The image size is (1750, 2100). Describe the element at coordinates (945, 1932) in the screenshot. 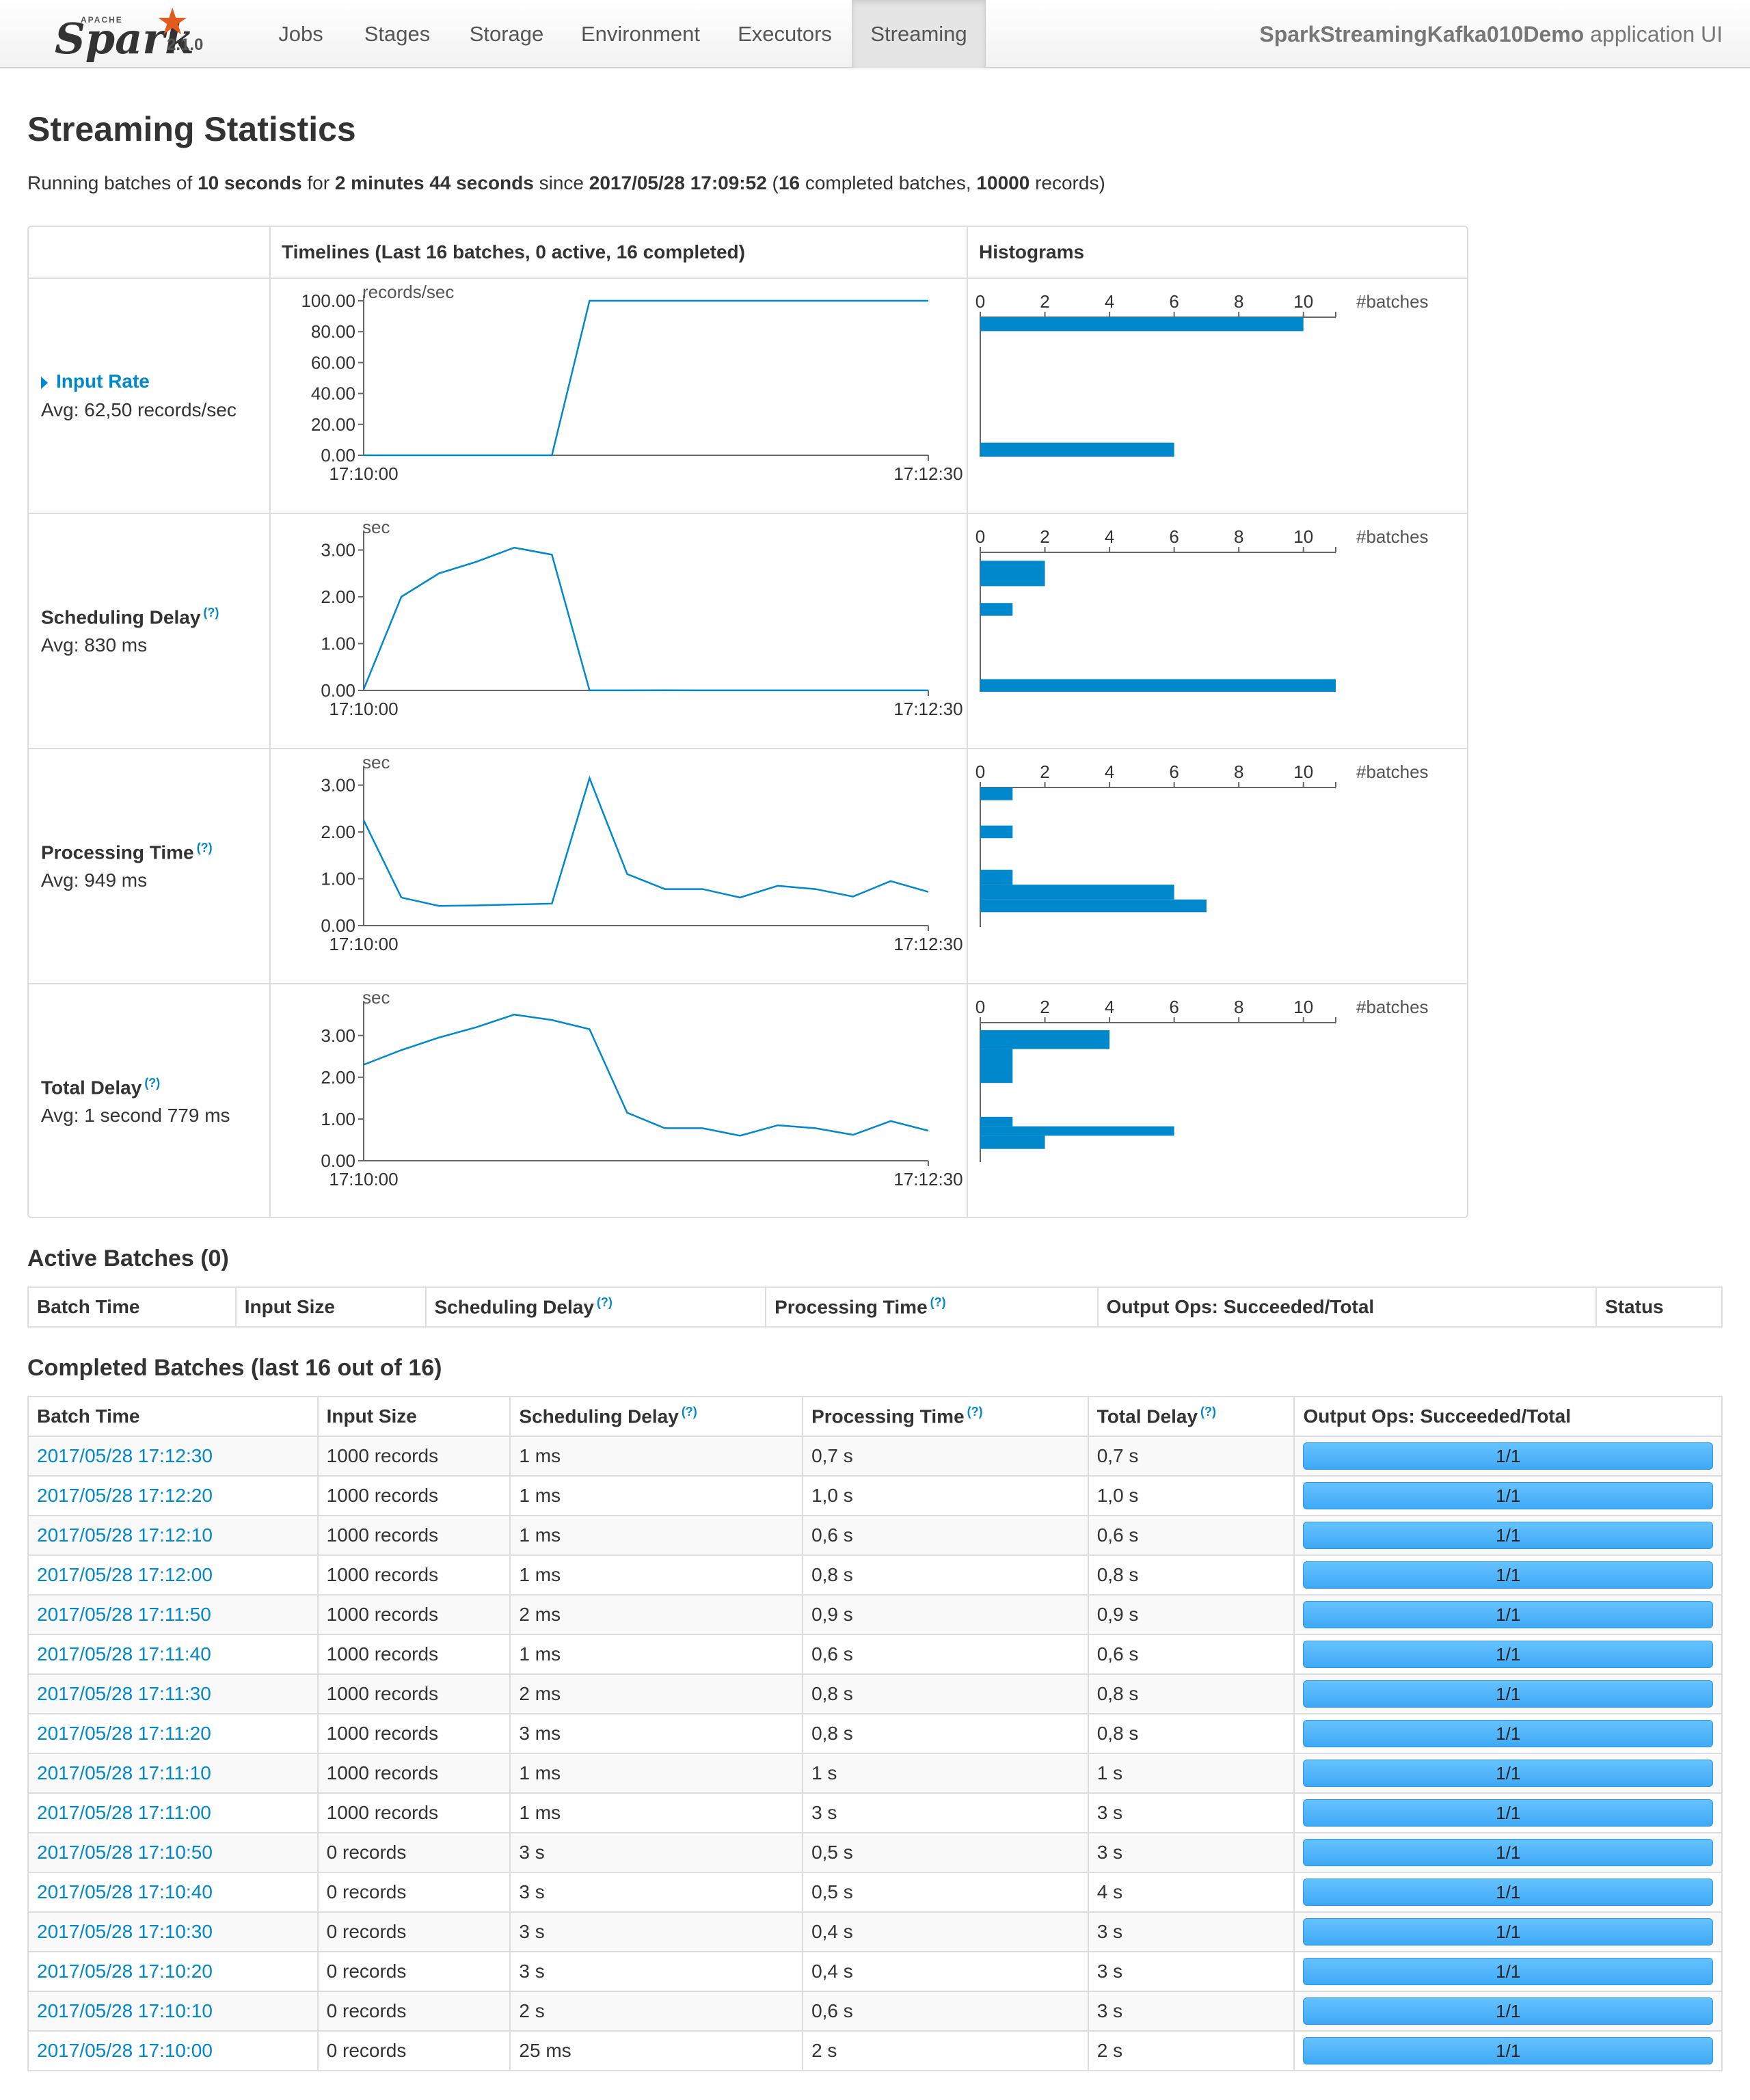

I see `processing-time-cell: 0,4 s` at that location.